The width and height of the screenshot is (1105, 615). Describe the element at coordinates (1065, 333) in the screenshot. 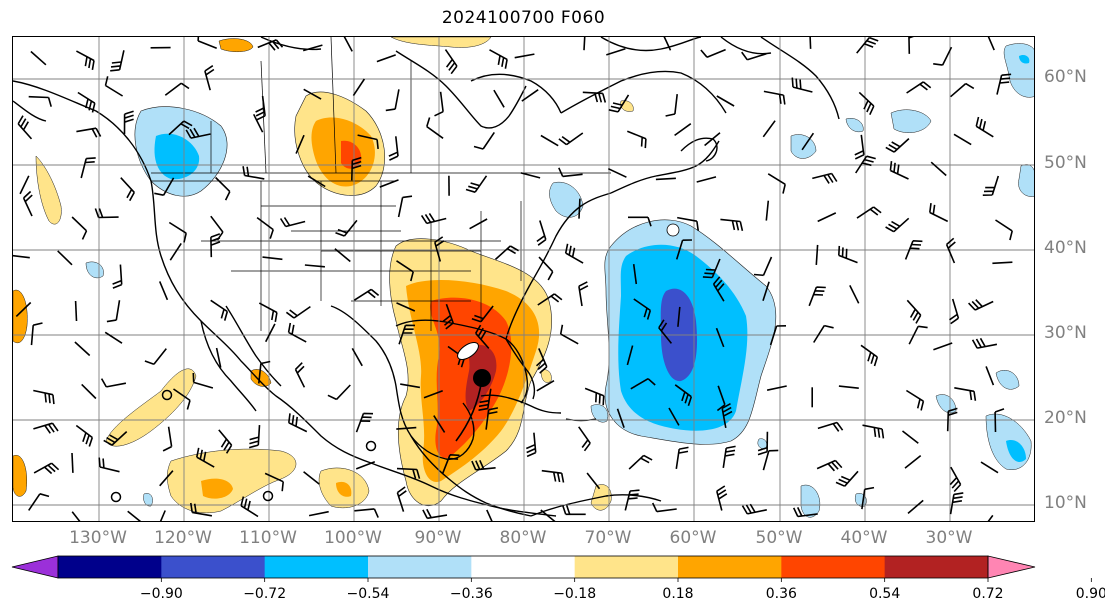

I see `lat-label-30n: 30°N` at that location.